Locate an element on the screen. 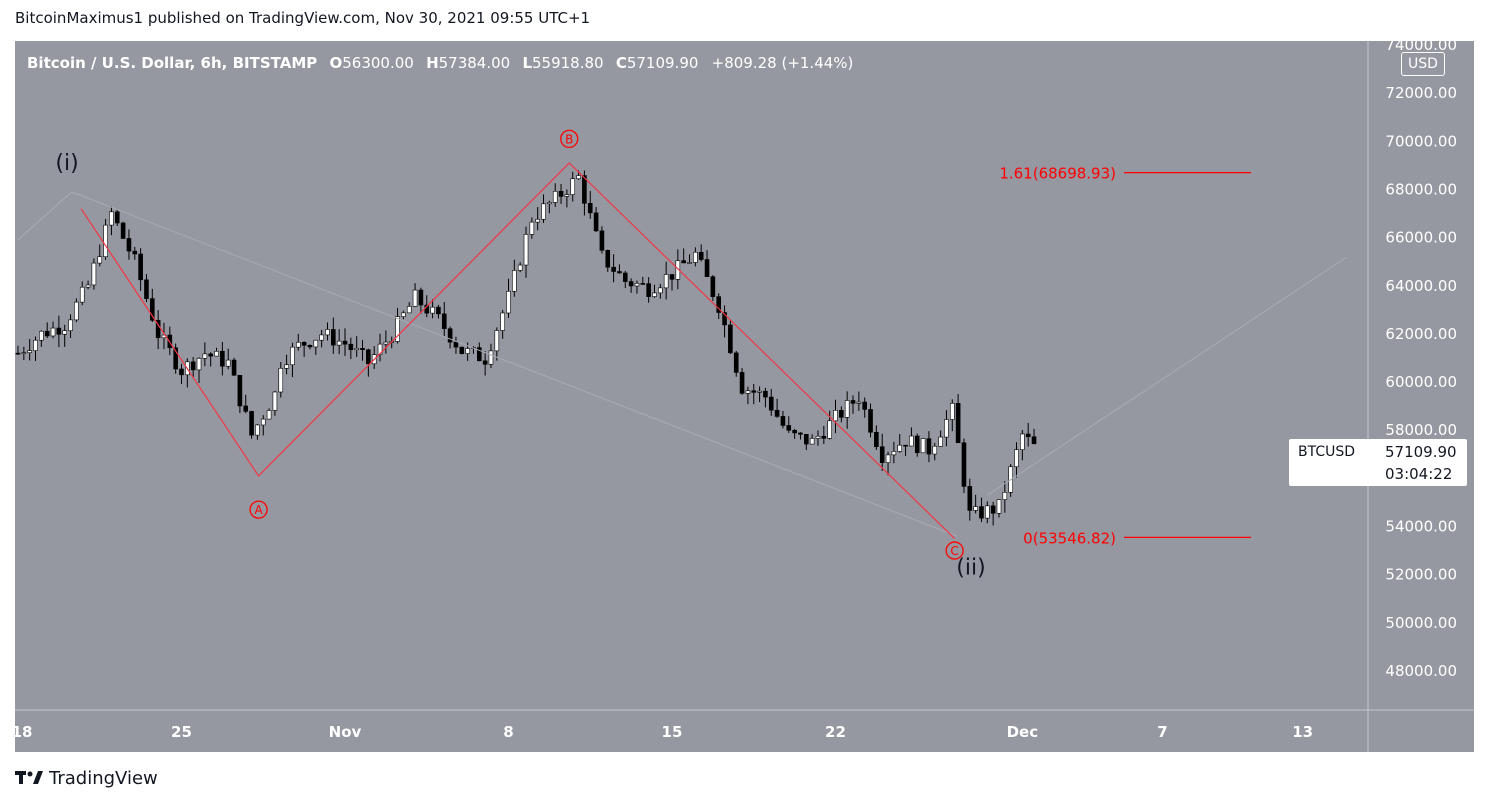 This screenshot has width=1489, height=805. y-tick-label: 68000.00 is located at coordinates (1421, 189).